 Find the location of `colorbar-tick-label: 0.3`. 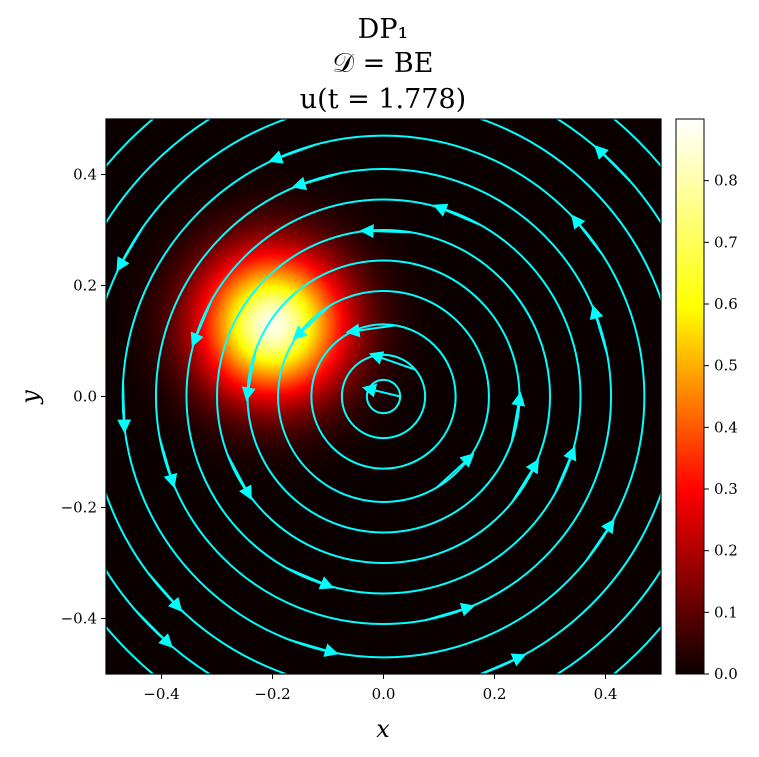

colorbar-tick-label: 0.3 is located at coordinates (726, 489).